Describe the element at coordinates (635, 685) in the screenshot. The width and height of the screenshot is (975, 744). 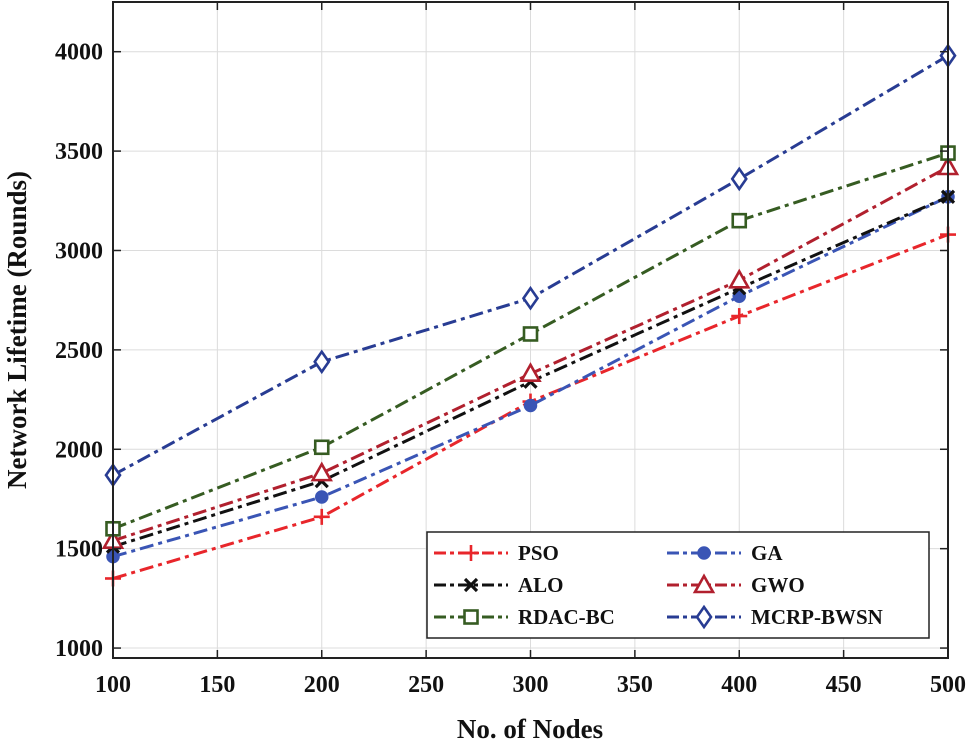
I see `x-tick-label: 350` at that location.